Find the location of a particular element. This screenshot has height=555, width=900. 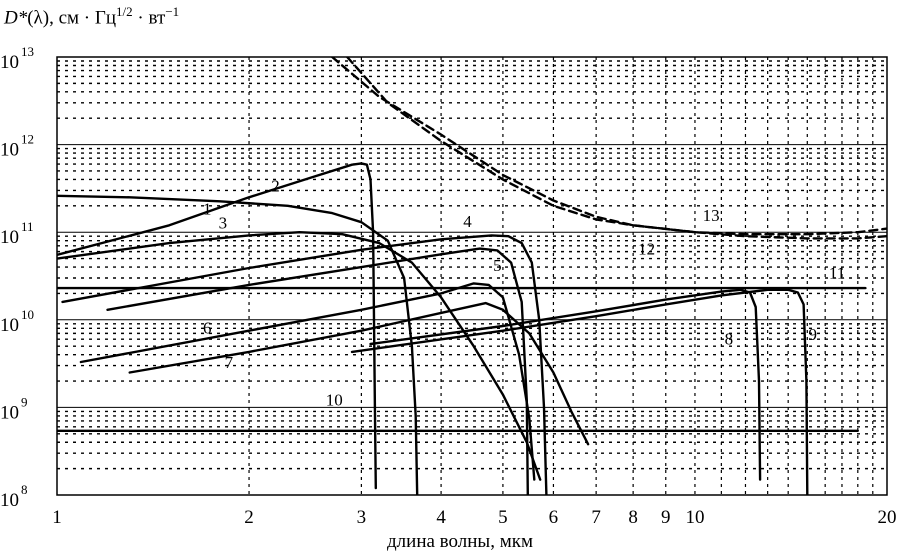

x-axis-label: длина волны, мкм is located at coordinates (460, 541).